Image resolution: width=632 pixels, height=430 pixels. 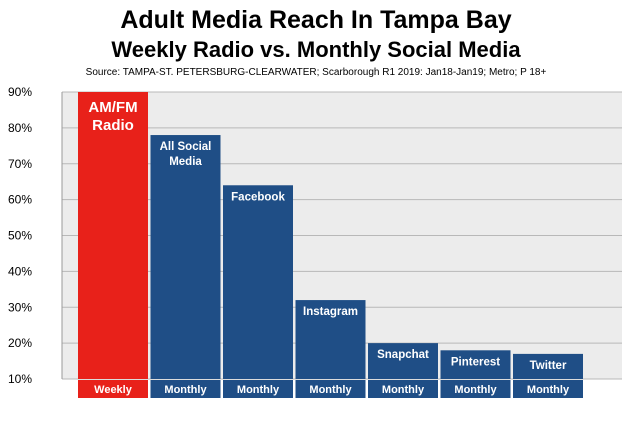 I want to click on y-tick-label: 10%, so click(x=20, y=379).